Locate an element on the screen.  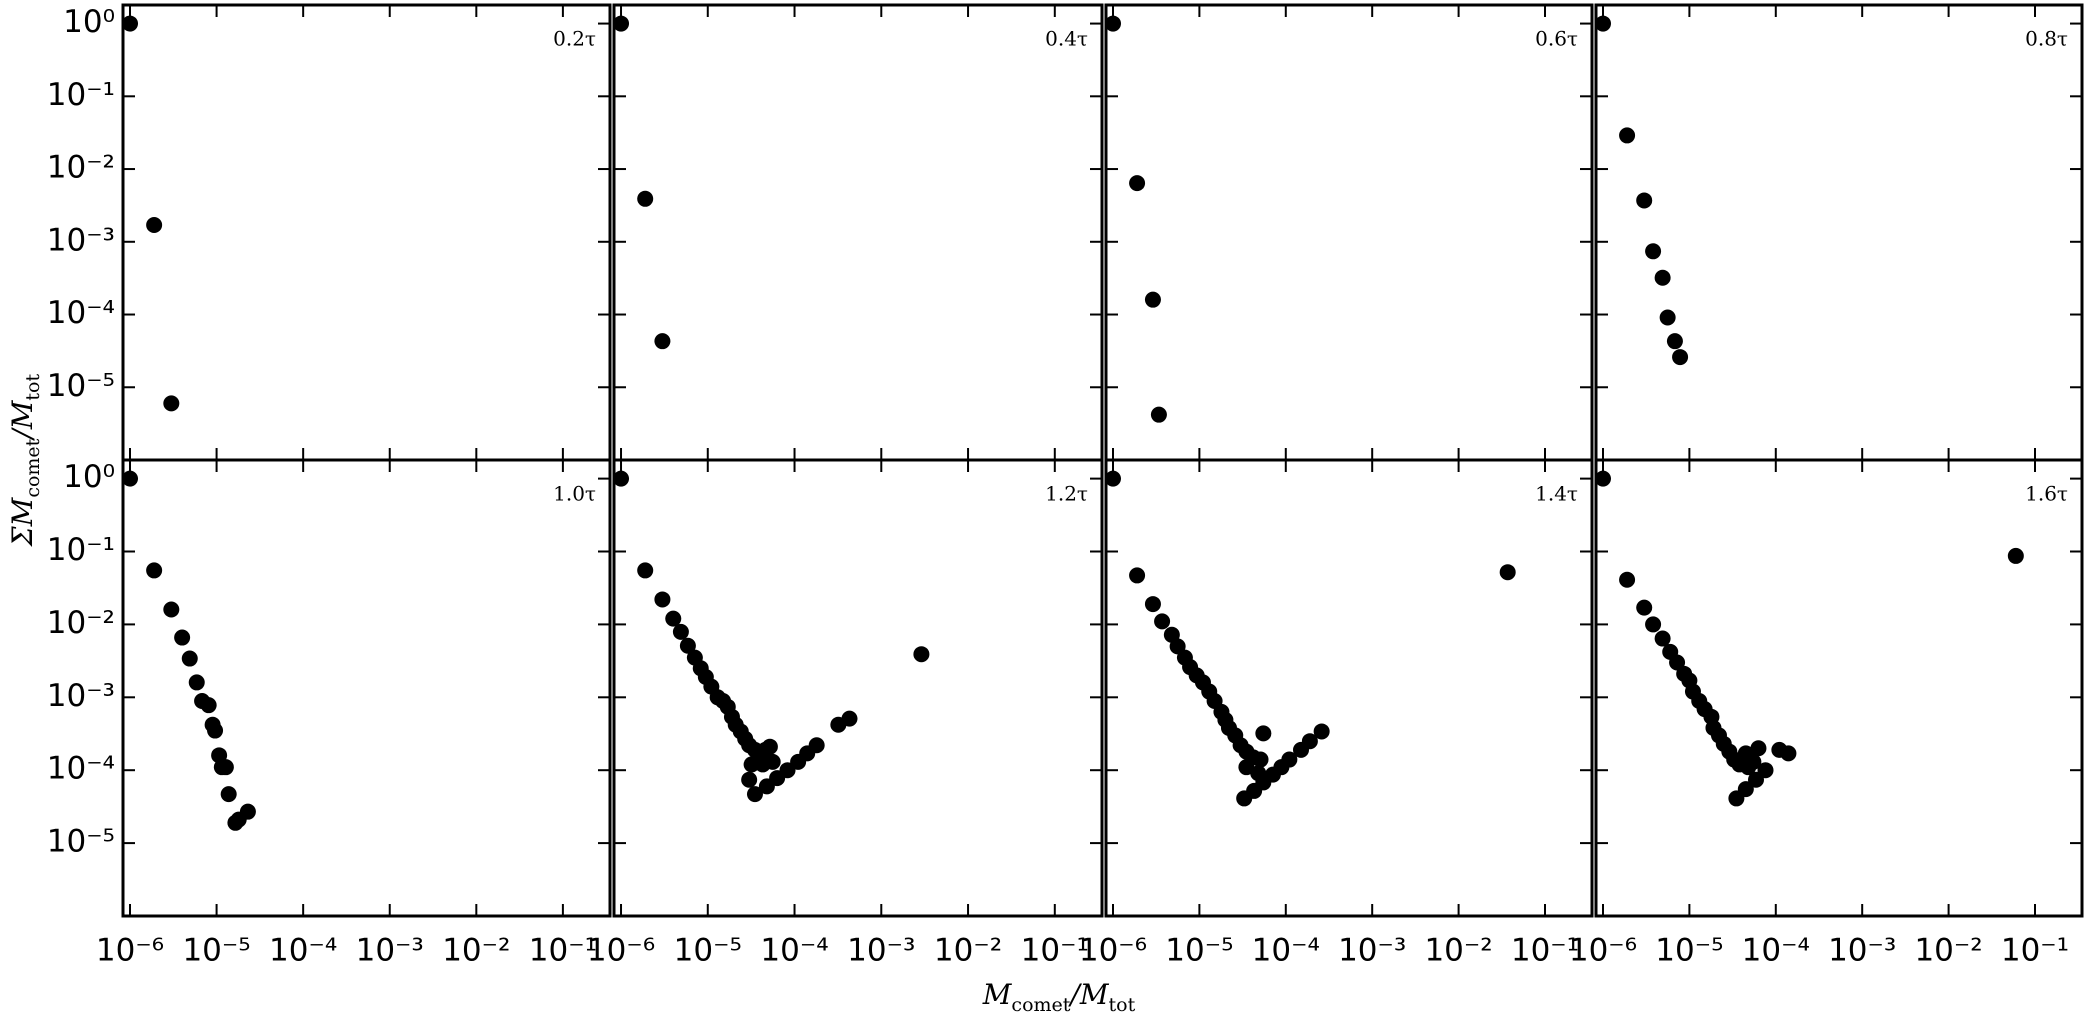
y-tick-label: 10⁻³ is located at coordinates (81, 240).